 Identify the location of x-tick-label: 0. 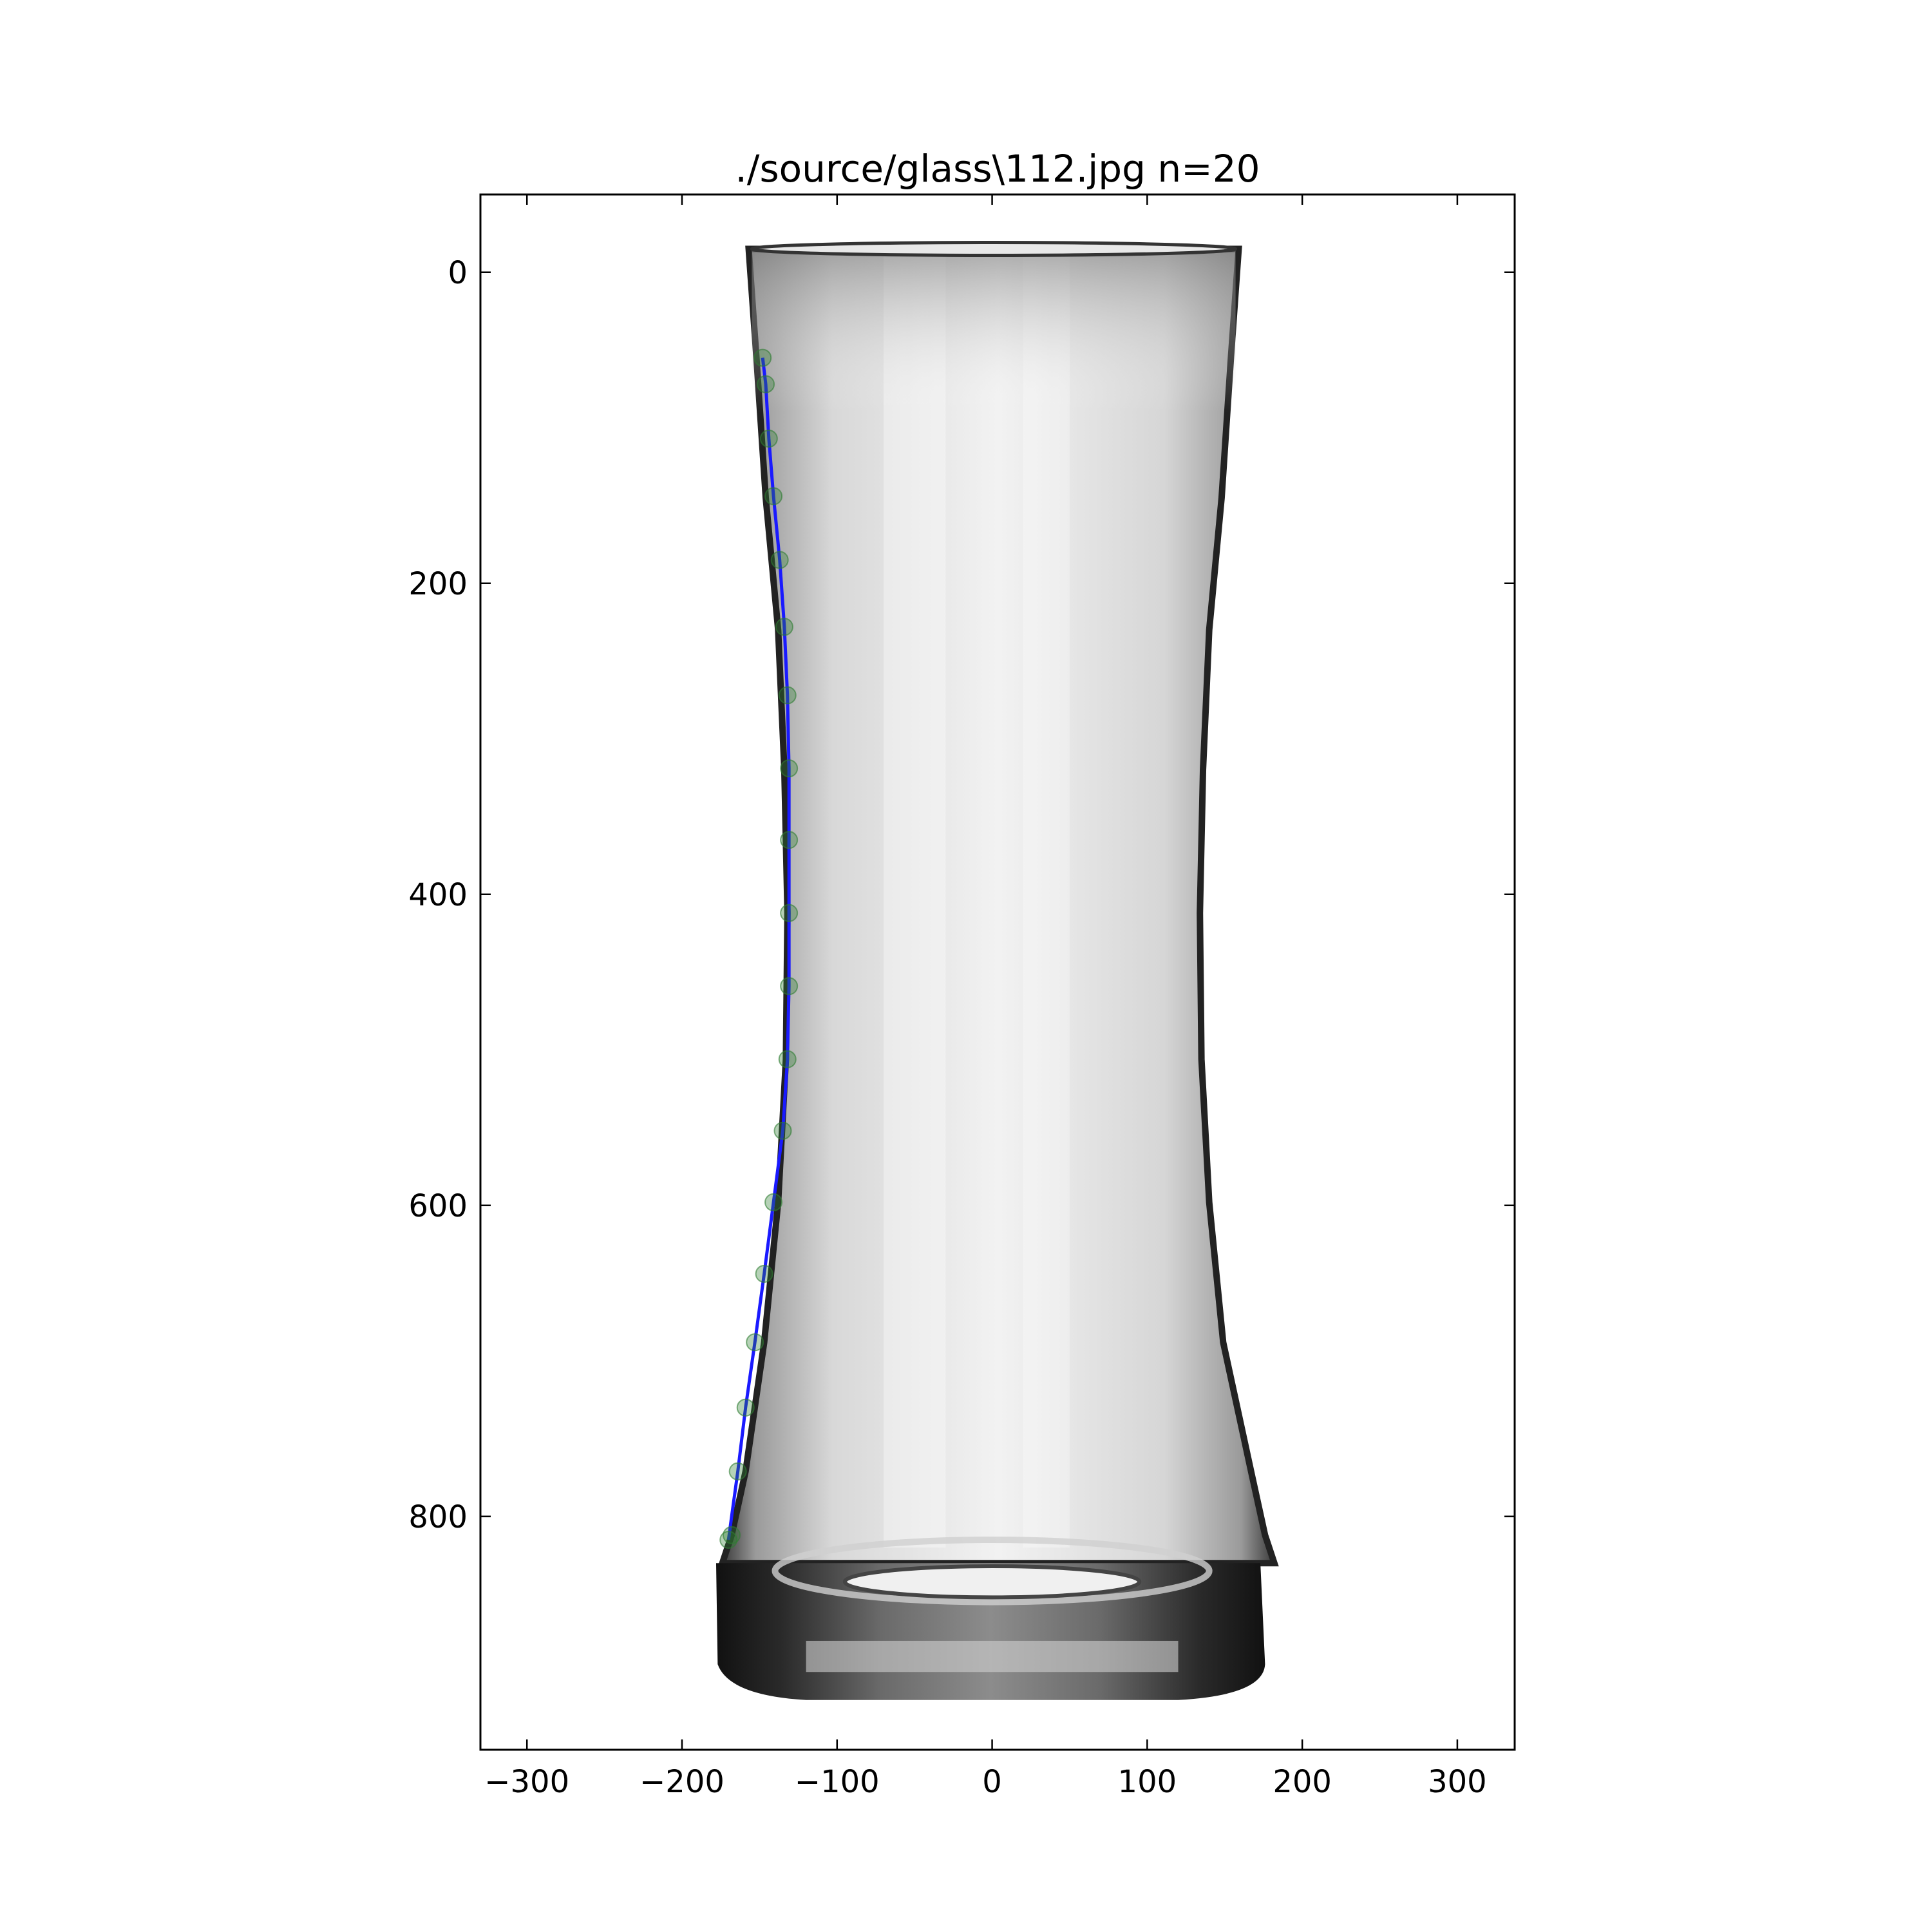
(992, 1782).